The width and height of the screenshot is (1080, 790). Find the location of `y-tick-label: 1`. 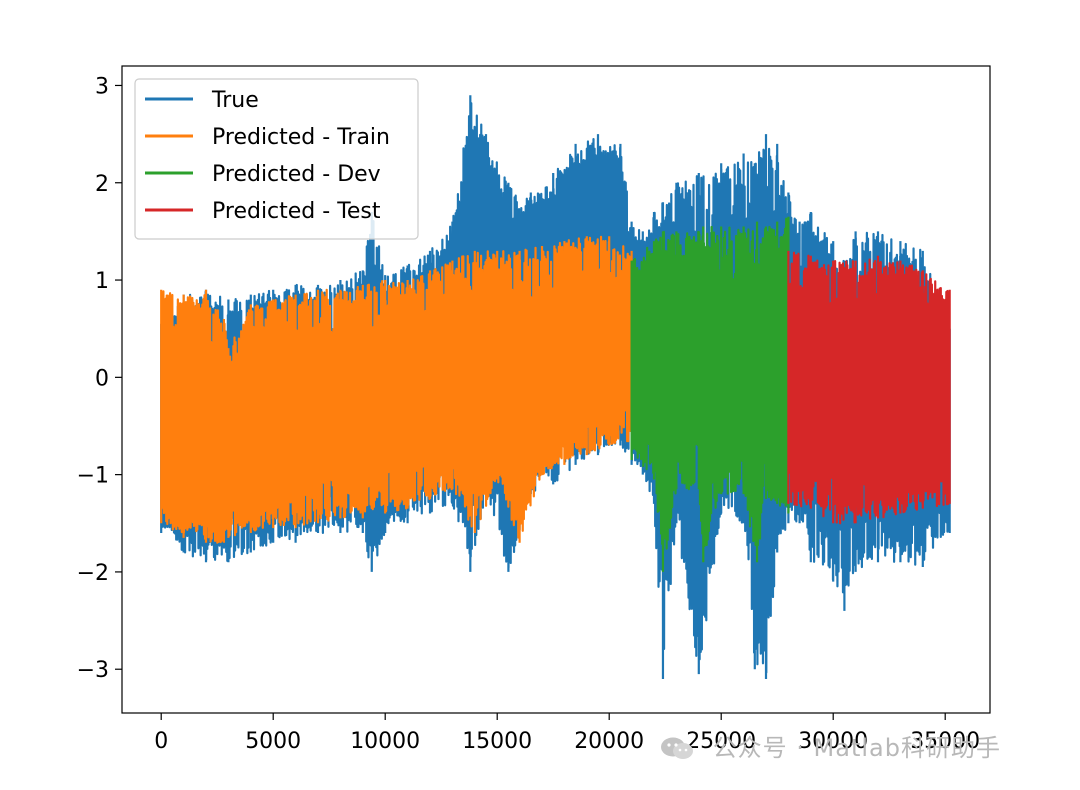

y-tick-label: 1 is located at coordinates (102, 281).